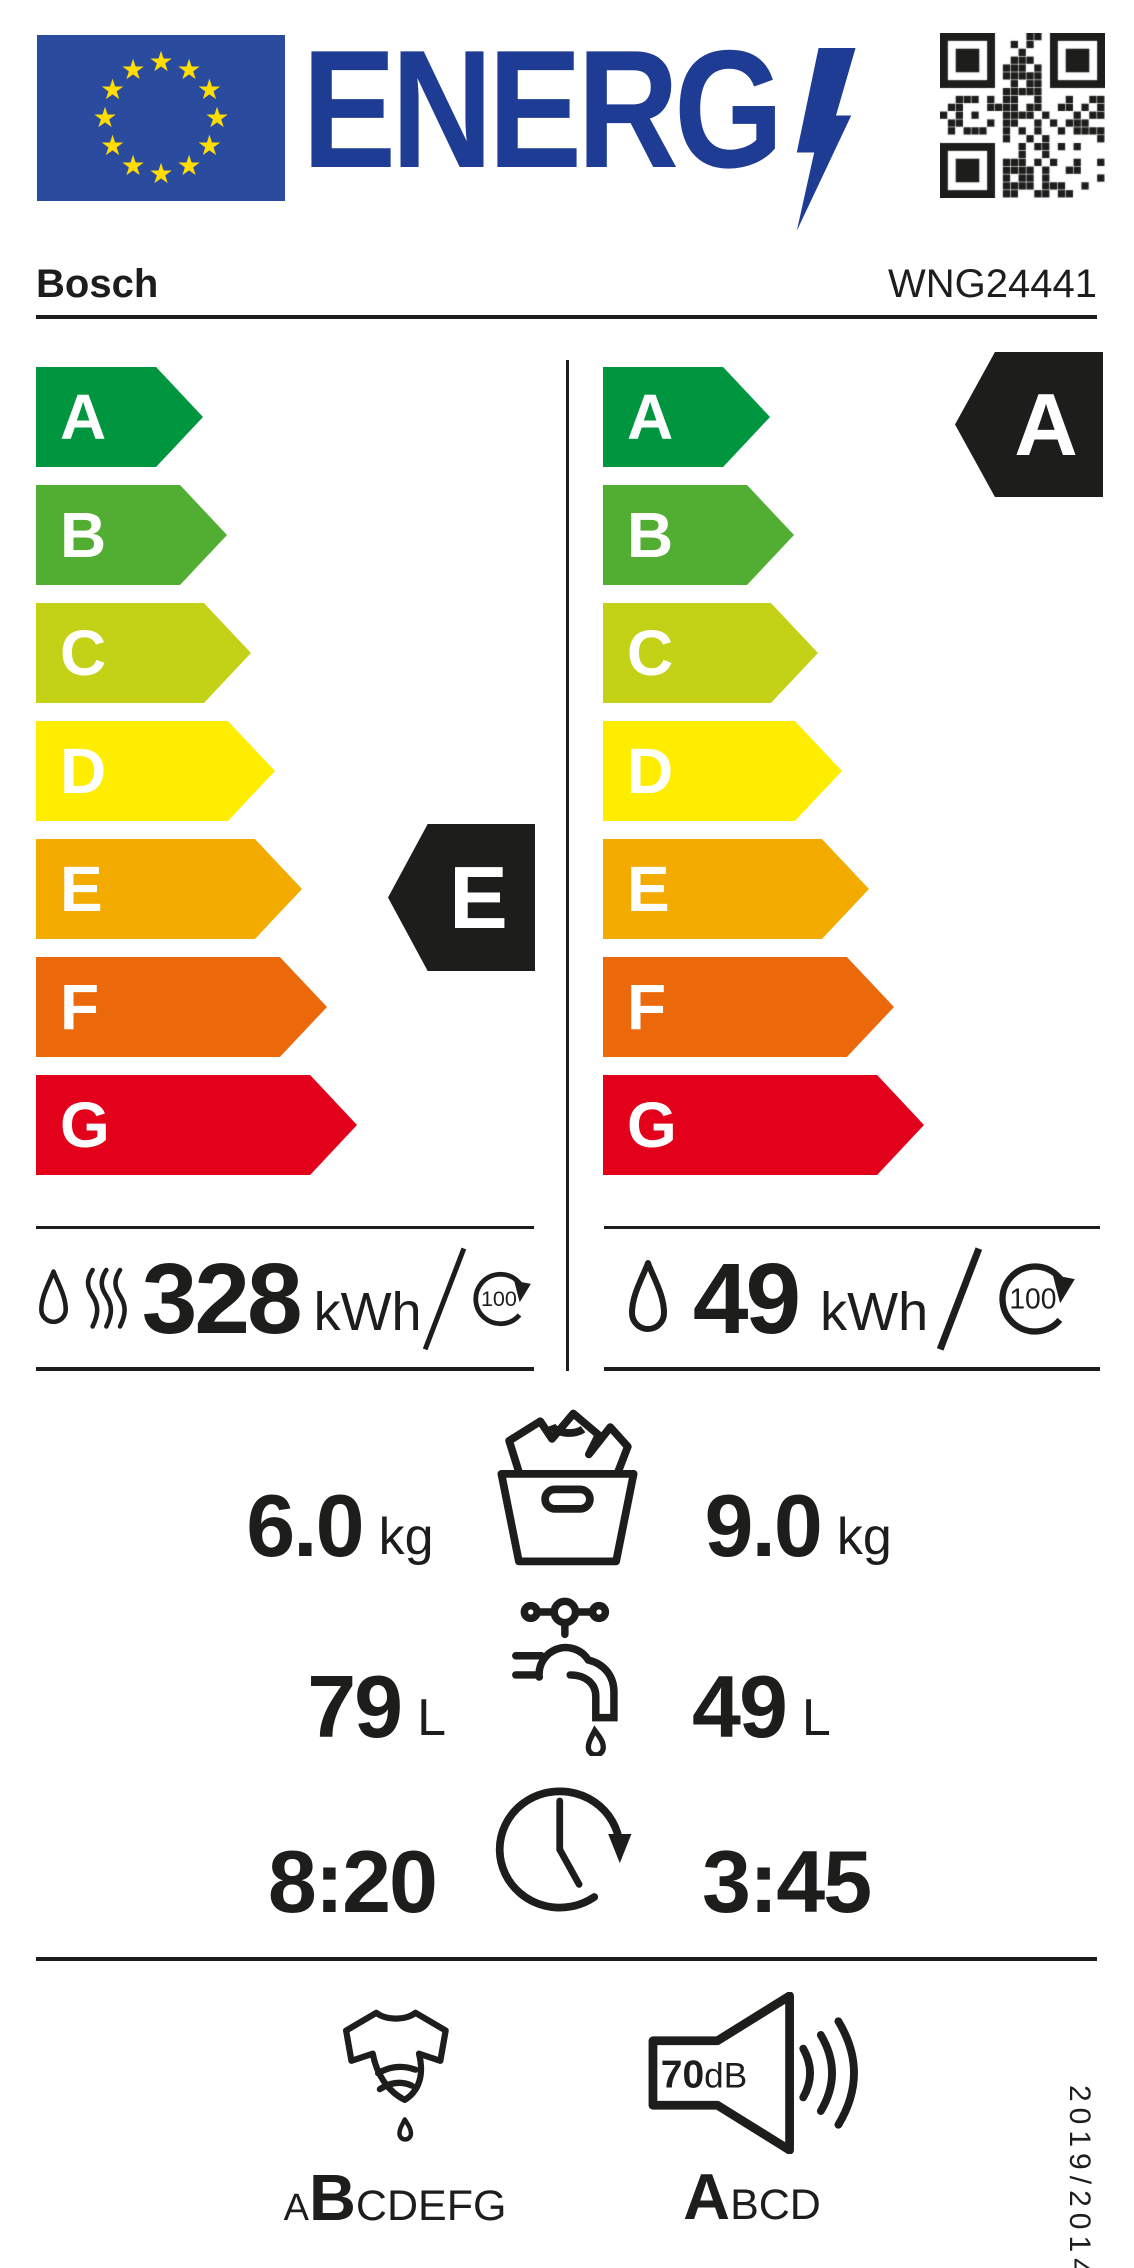 This screenshot has height=2268, width=1134. I want to click on capacity-left: 6.0 kg, so click(258, 1525).